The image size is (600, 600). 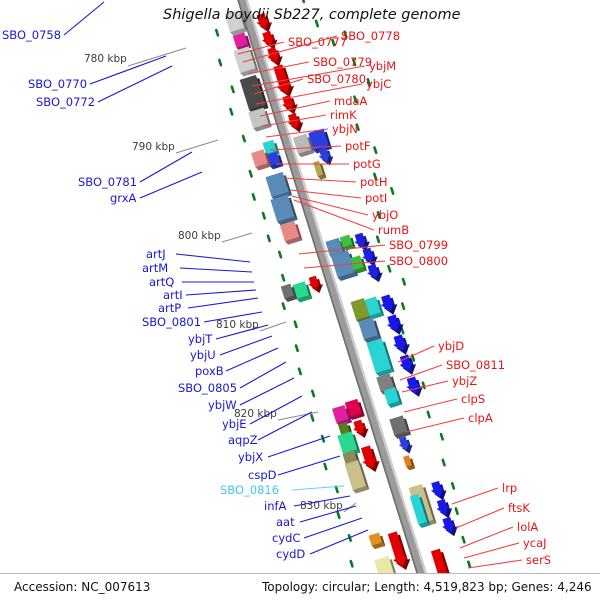 What do you see at coordinates (200, 339) in the screenshot?
I see `gene-label: ybjT` at bounding box center [200, 339].